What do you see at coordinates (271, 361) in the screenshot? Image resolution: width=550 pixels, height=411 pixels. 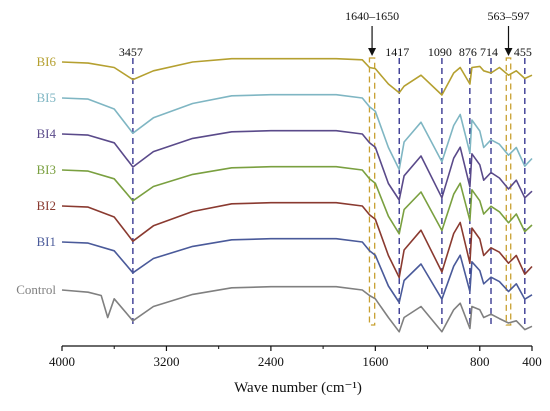 I see `x-tick-label-2400: 2400` at bounding box center [271, 361].